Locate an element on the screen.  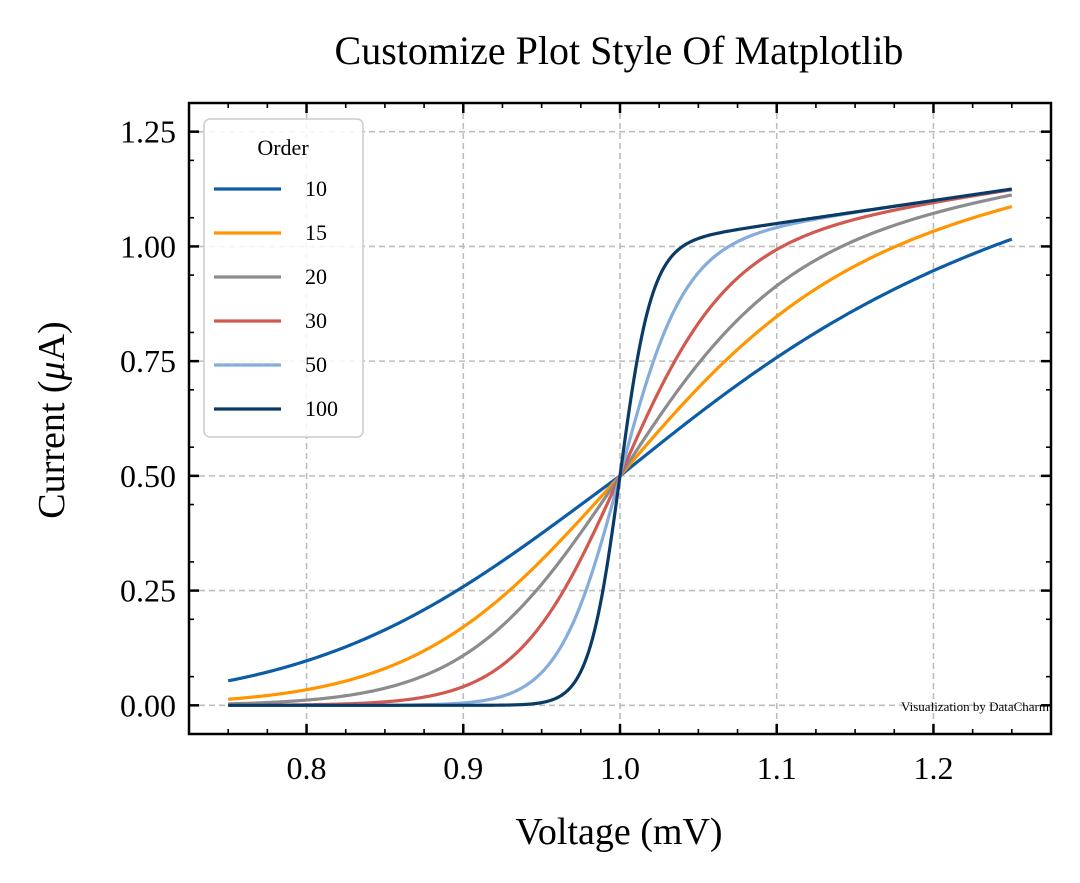
legend-label-15: 15 is located at coordinates (316, 232).